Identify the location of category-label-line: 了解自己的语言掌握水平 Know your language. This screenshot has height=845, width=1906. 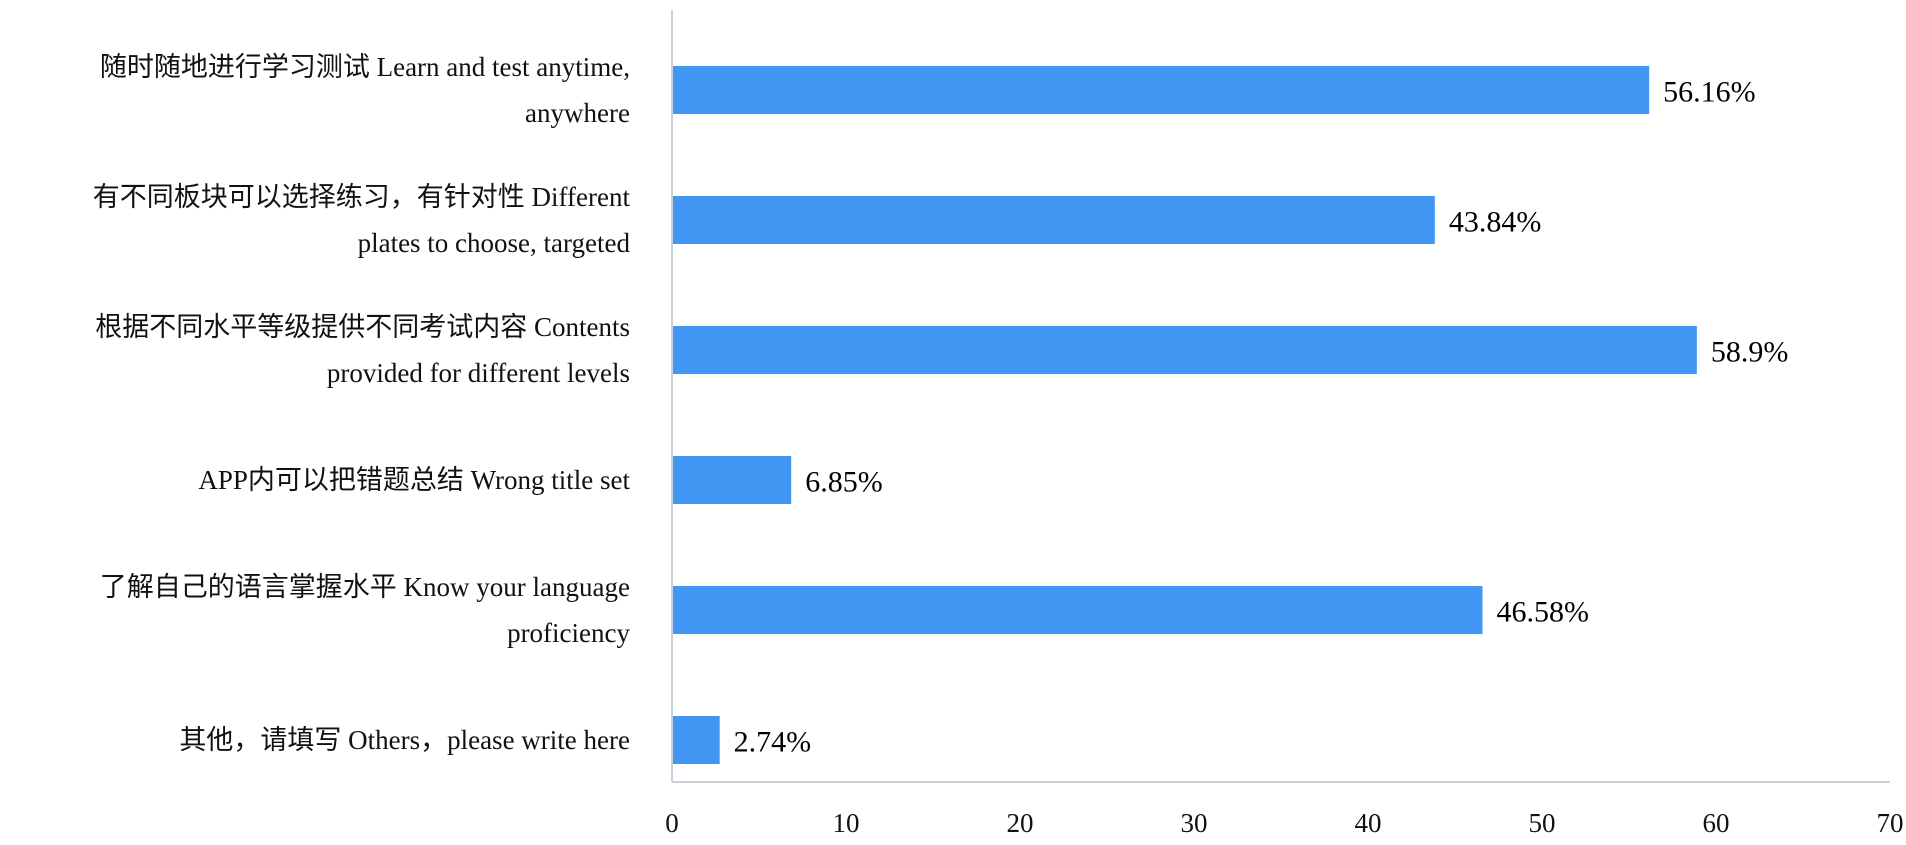
(365, 587).